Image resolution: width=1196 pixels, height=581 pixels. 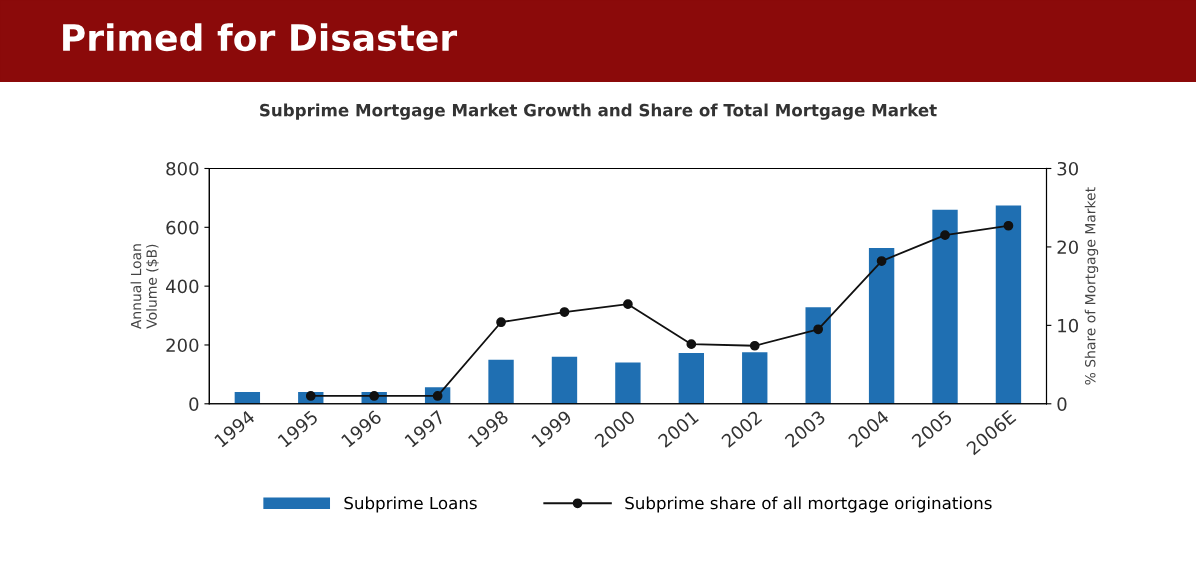 What do you see at coordinates (1067, 247) in the screenshot?
I see `y2-tick-label: 20` at bounding box center [1067, 247].